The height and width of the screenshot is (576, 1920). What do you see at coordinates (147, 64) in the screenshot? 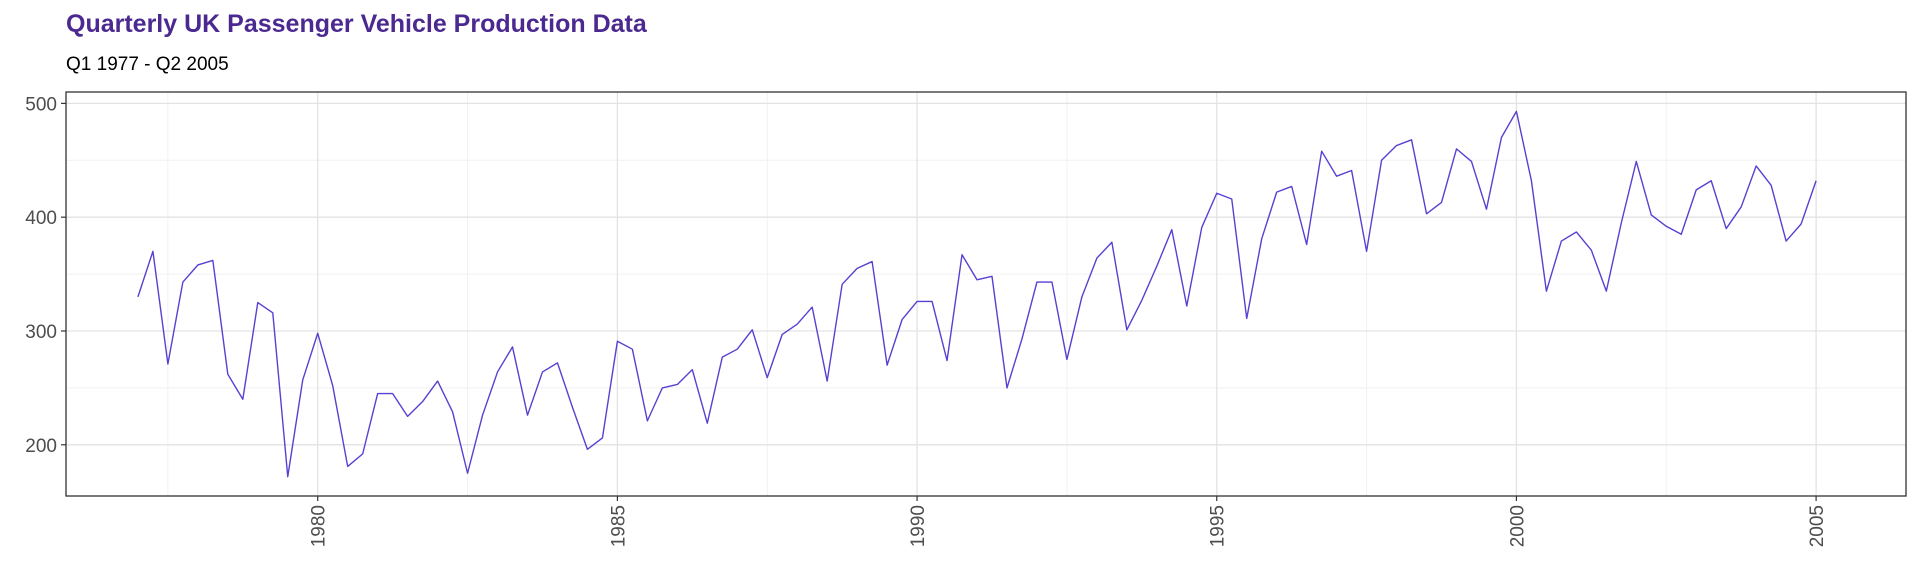
I see `chart-subtitle: Q1 1977 - Q2 2005` at bounding box center [147, 64].